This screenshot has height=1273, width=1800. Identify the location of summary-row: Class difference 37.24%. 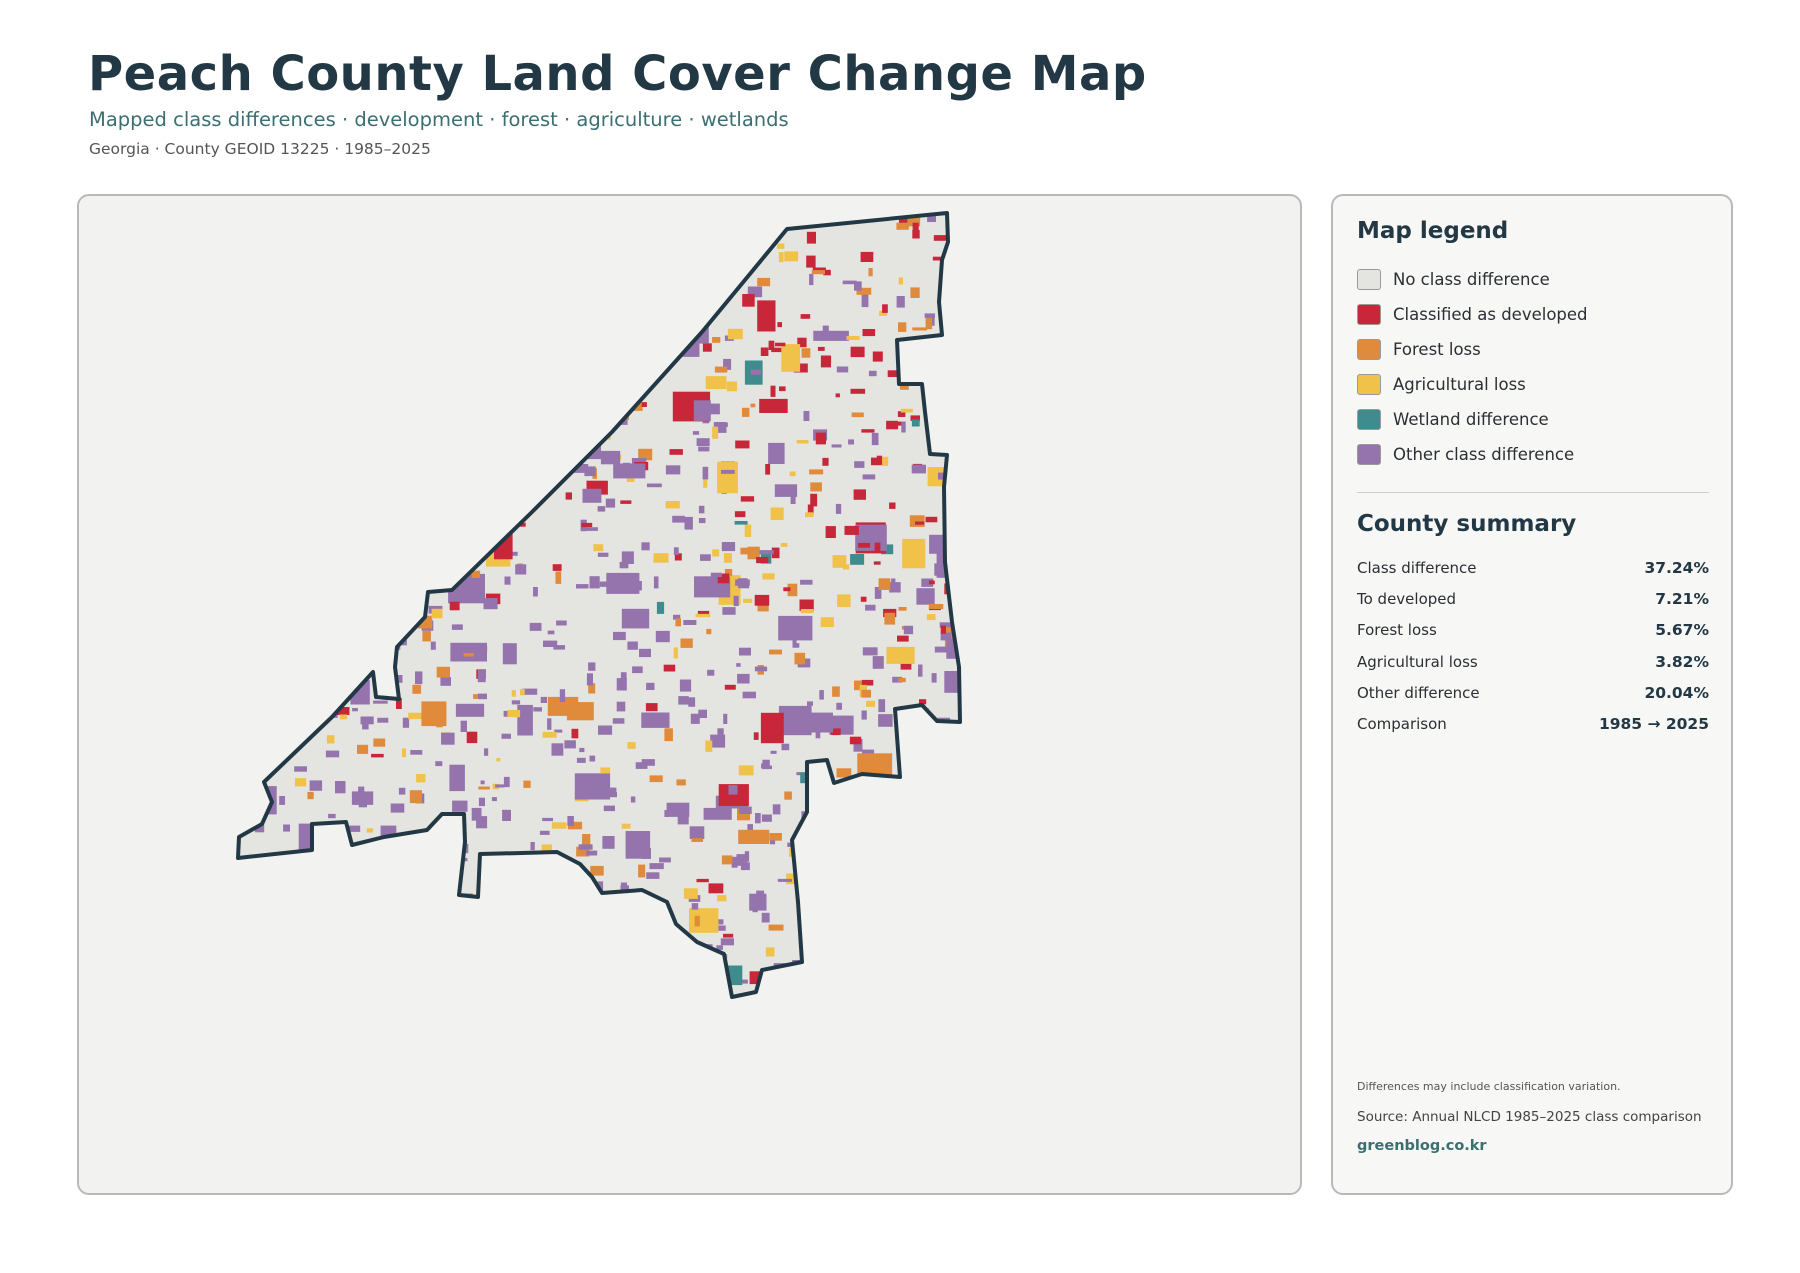
(1533, 567).